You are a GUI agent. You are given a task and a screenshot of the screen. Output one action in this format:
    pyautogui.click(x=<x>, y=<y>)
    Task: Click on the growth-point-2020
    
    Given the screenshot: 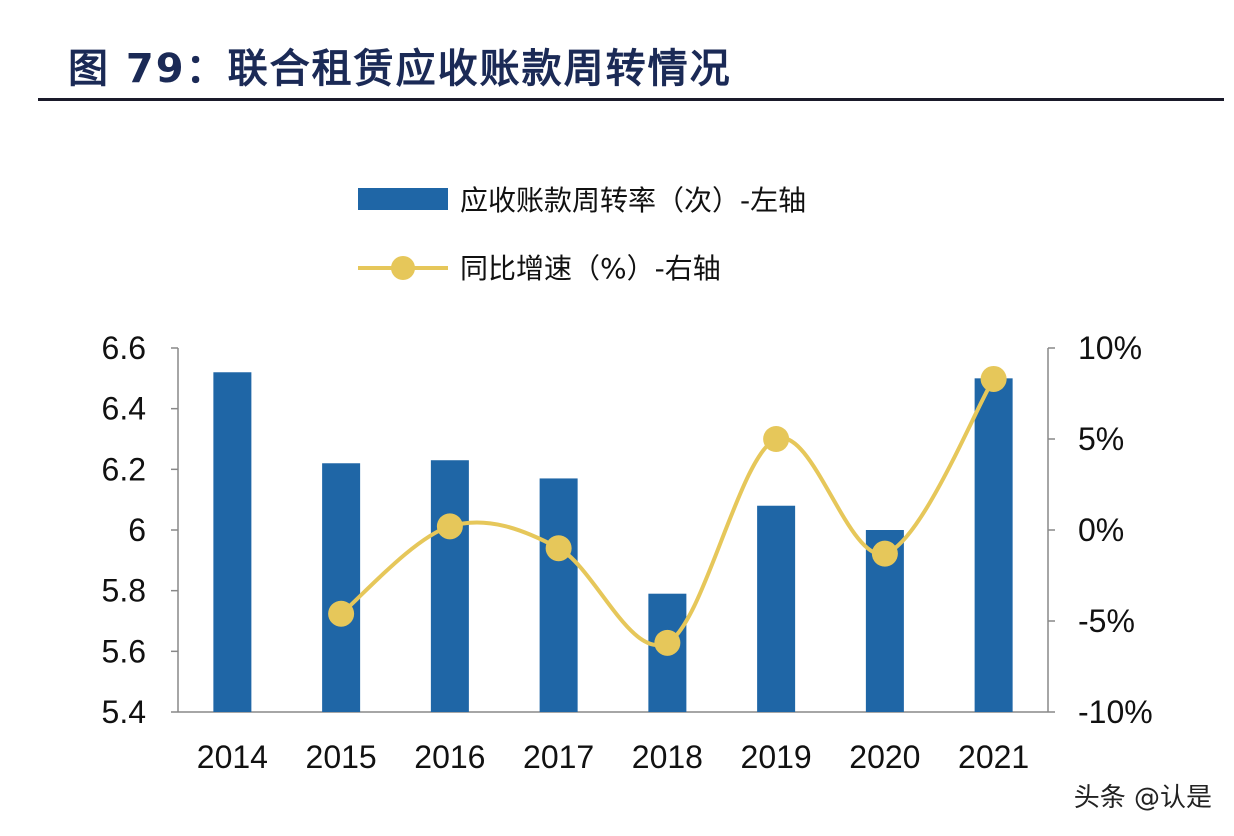 What is the action you would take?
    pyautogui.click(x=884, y=553)
    